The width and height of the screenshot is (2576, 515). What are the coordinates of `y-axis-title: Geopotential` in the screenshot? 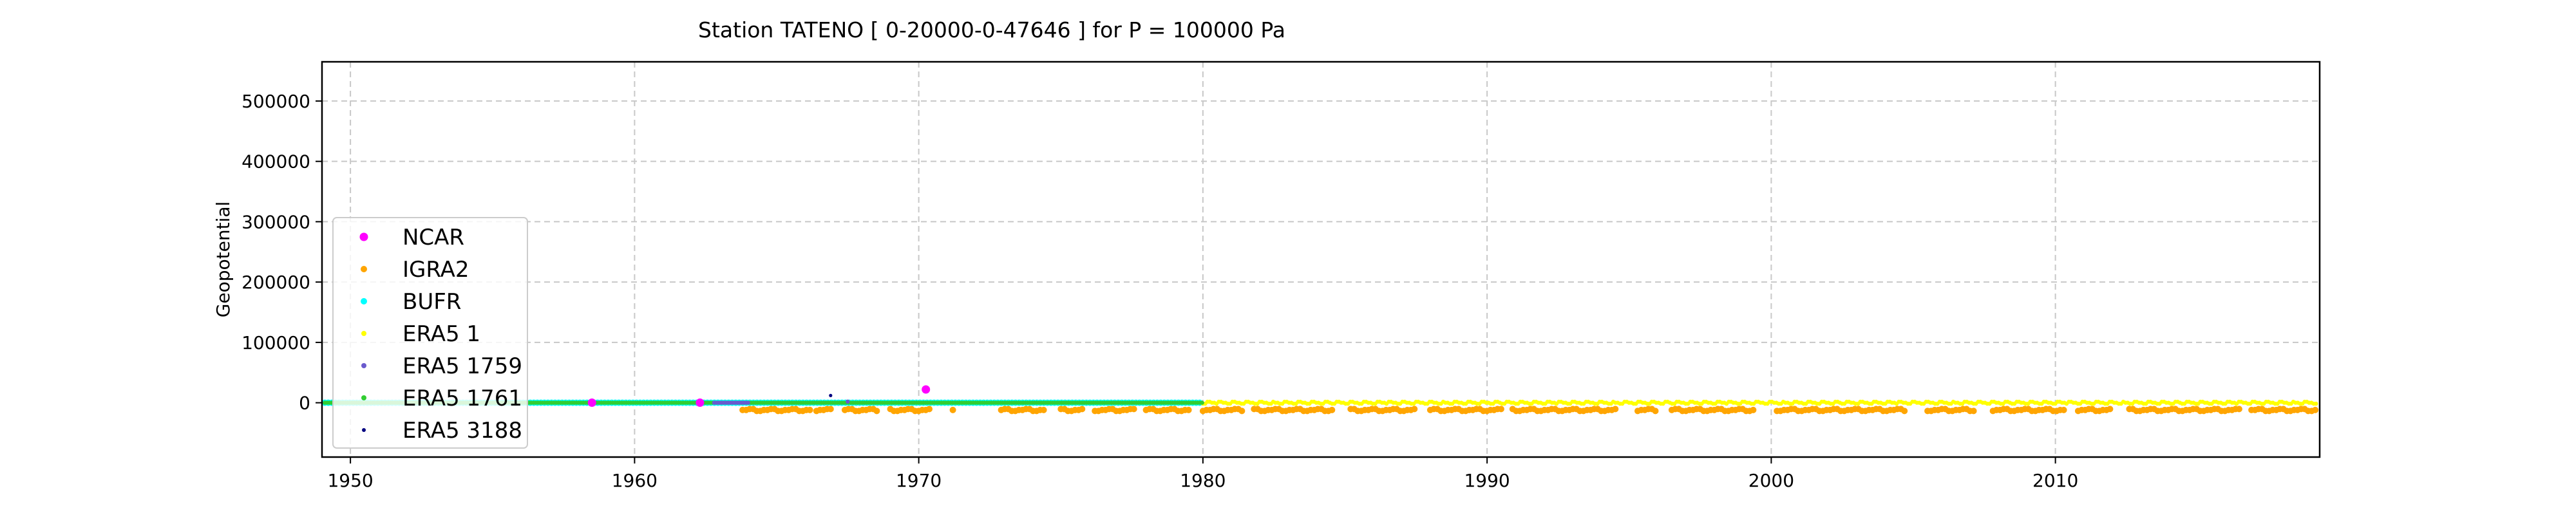 It's located at (224, 259).